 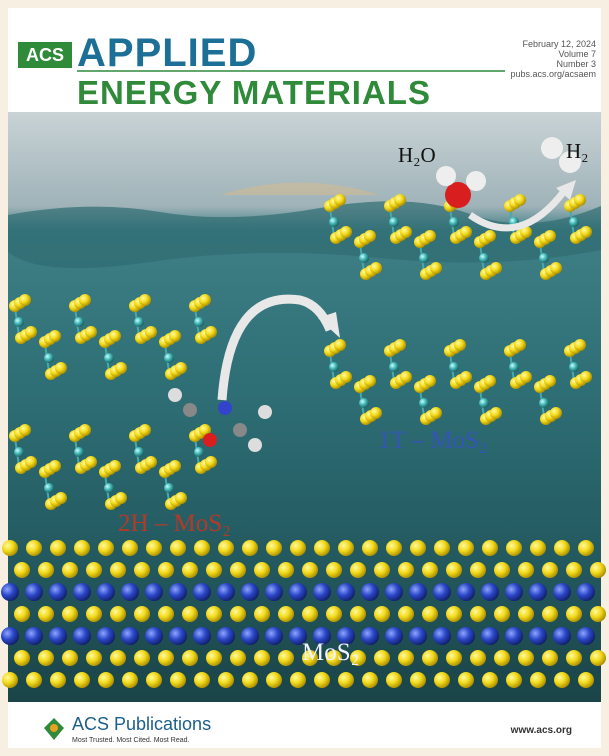 What do you see at coordinates (54, 728) in the screenshot?
I see `brand-logo-dot` at bounding box center [54, 728].